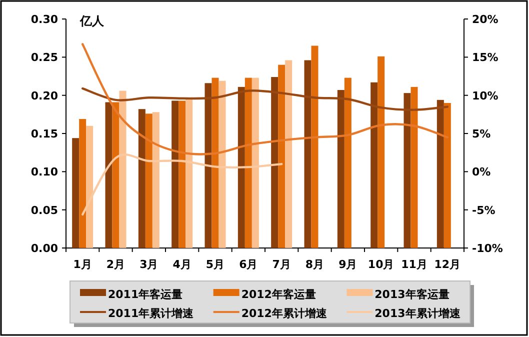 Image resolution: width=529 pixels, height=337 pixels. What do you see at coordinates (485, 19) in the screenshot?
I see `y2-tick-label: 20%` at bounding box center [485, 19].